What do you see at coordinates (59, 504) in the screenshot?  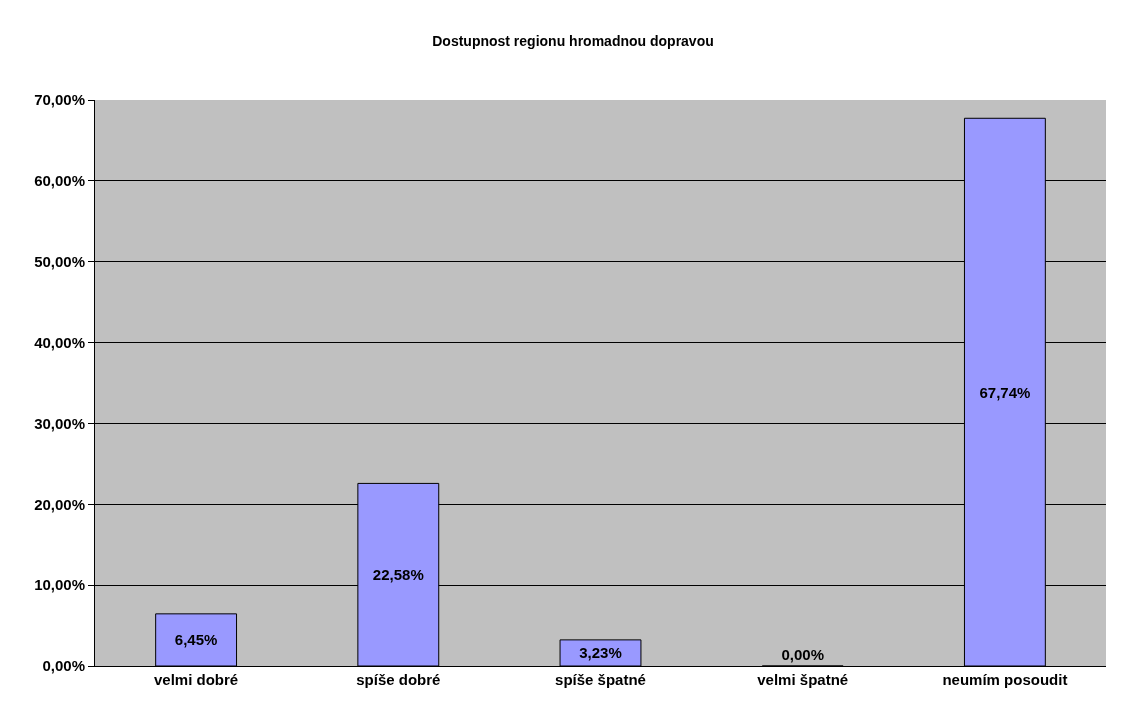 I see `y-tick-label: 20,00%` at bounding box center [59, 504].